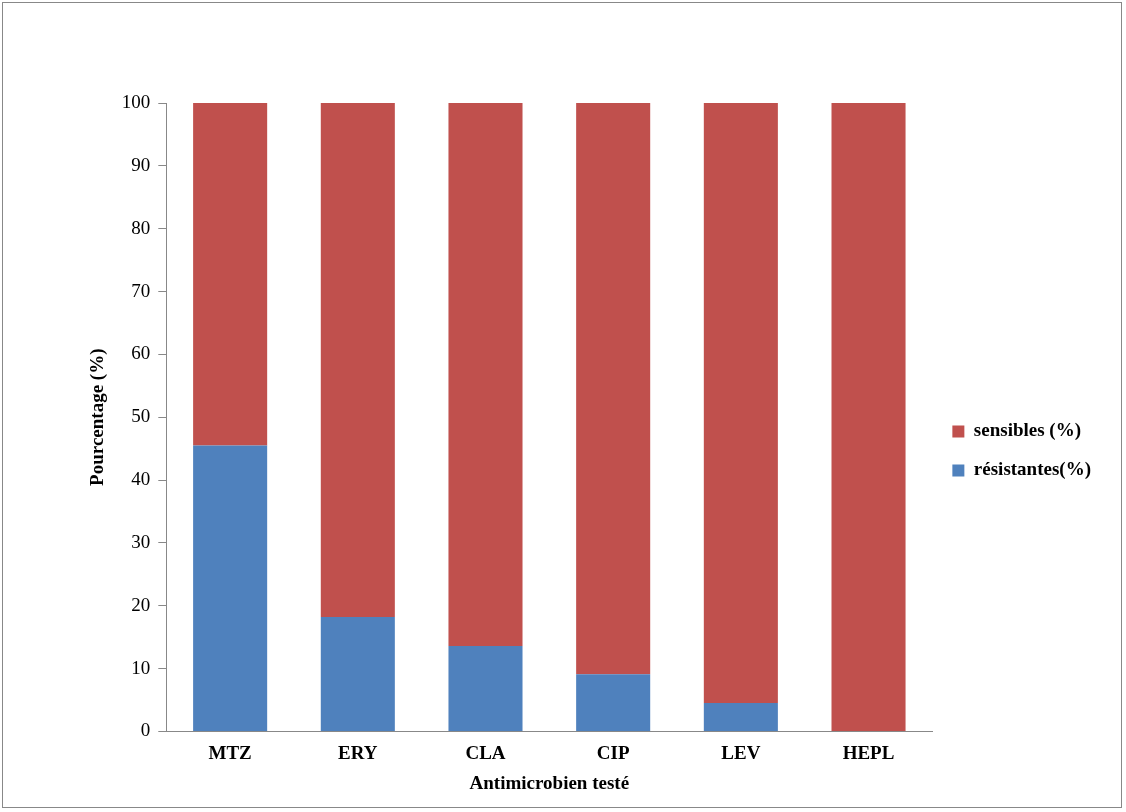 The image size is (1126, 812). Describe the element at coordinates (141, 604) in the screenshot. I see `y-tick-label: 20` at that location.